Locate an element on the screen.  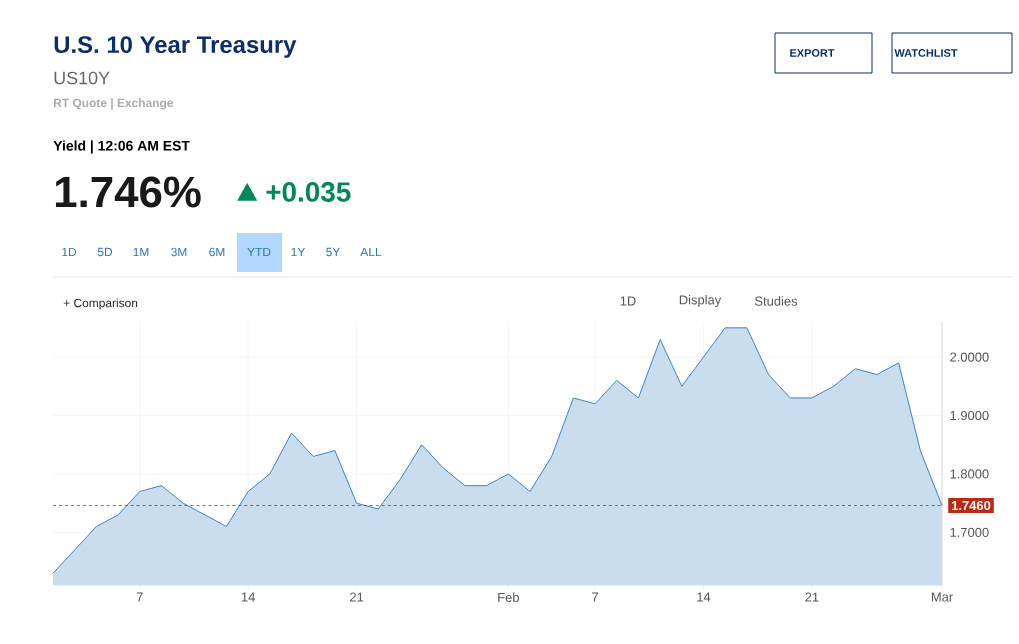
text: 6M is located at coordinates (217, 252).